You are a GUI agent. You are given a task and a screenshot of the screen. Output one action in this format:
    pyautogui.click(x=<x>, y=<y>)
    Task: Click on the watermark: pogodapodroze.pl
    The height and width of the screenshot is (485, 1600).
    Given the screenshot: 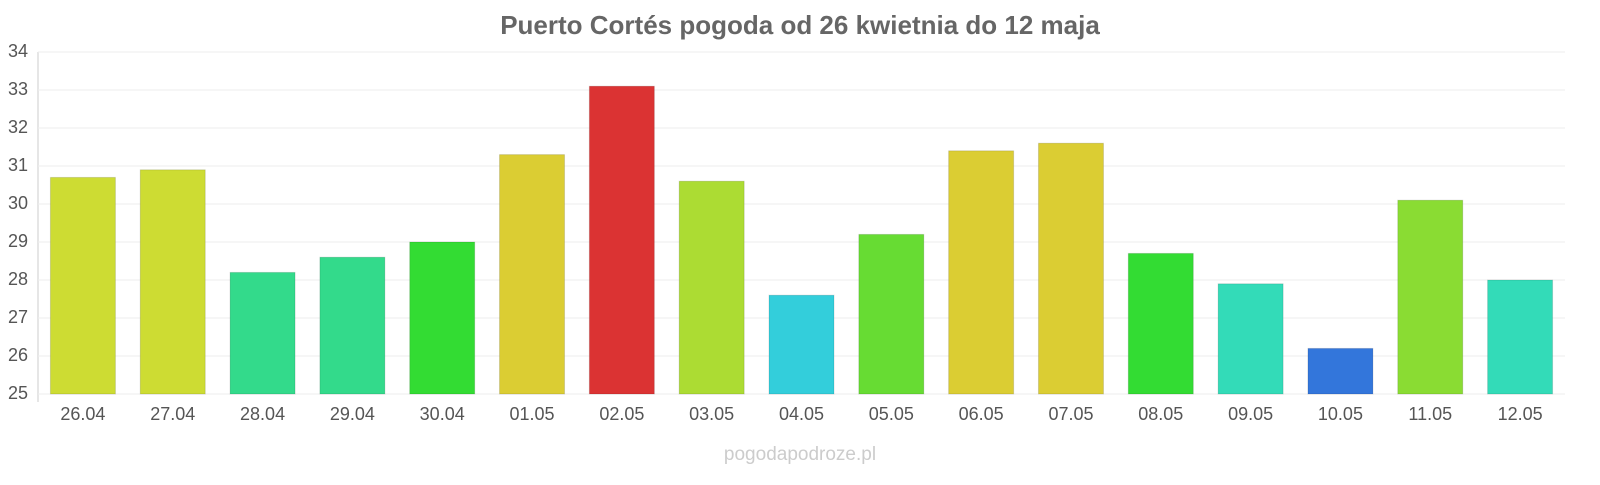 What is the action you would take?
    pyautogui.click(x=800, y=454)
    